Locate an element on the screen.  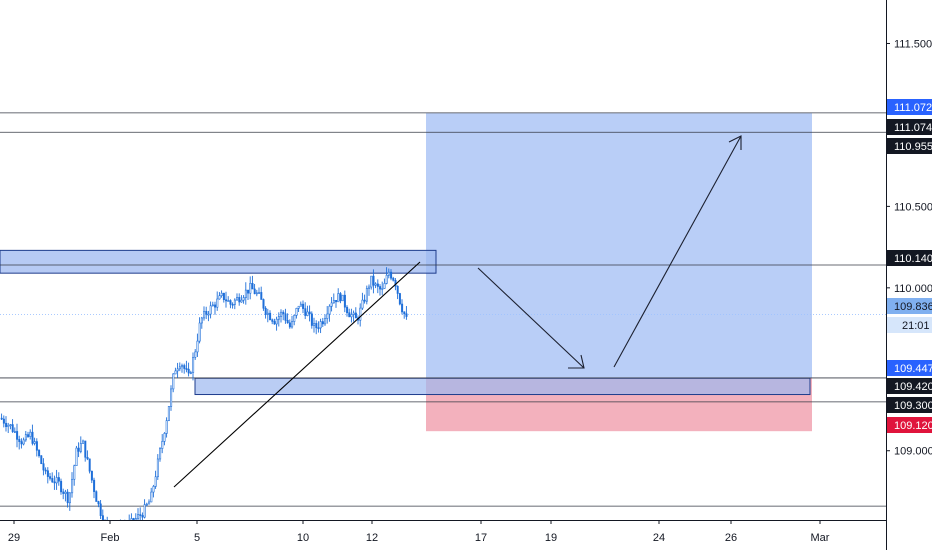
x-tick-label: 19 is located at coordinates (551, 538).